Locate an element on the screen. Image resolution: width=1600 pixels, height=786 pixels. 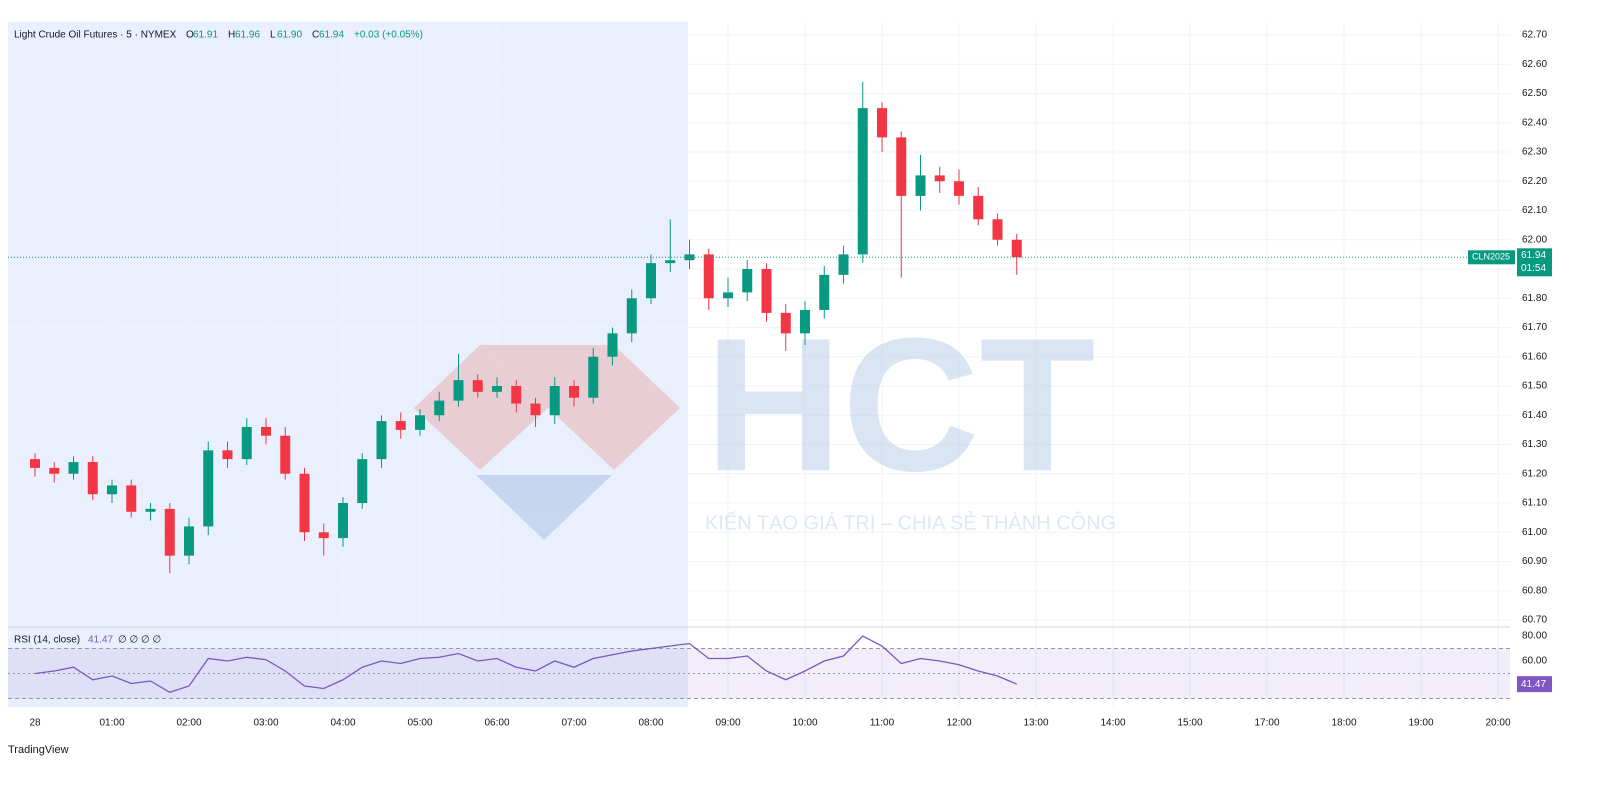
watermark-slogan: KIẾN TẠO GIÁ TRỊ – CHIA SẺ THÀNH CÔNG is located at coordinates (910, 522).